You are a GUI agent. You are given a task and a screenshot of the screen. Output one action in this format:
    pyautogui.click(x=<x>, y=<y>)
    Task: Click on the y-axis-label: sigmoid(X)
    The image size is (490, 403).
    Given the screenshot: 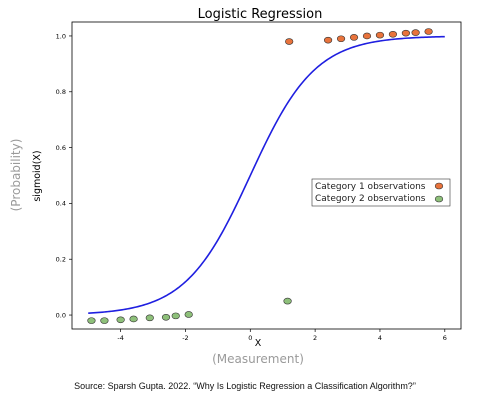 What is the action you would take?
    pyautogui.click(x=37, y=175)
    